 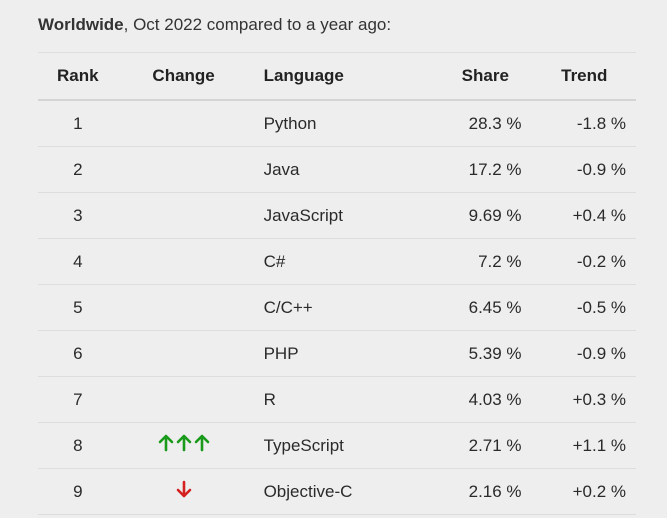 I want to click on table-row: 9 Objective-C 2.16 % +0.2 %, so click(x=337, y=491).